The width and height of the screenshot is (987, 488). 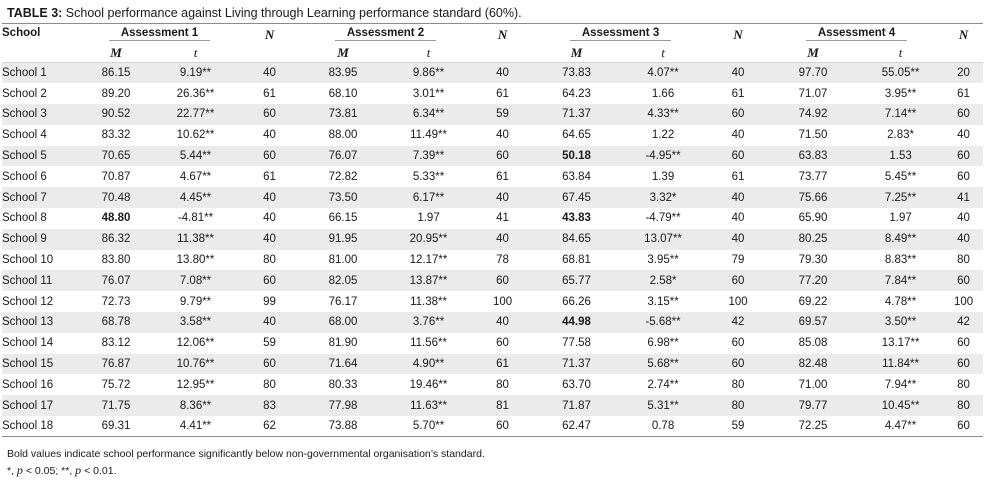 I want to click on header-m-1: M, so click(x=116, y=52).